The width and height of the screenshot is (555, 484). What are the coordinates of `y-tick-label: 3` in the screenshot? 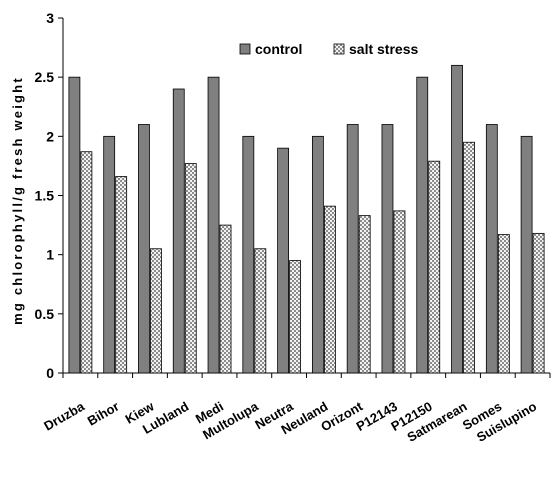 It's located at (50, 18).